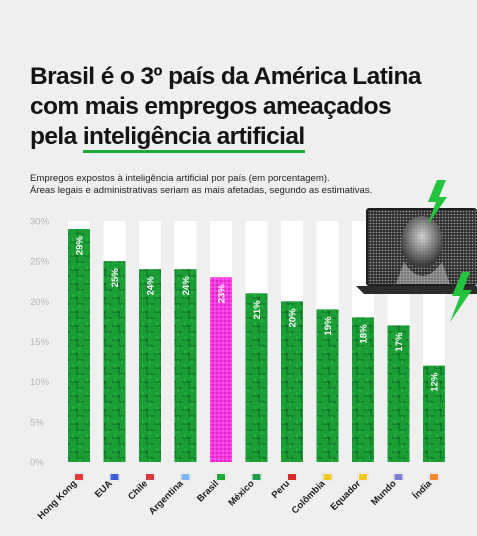 This screenshot has width=477, height=536. Describe the element at coordinates (257, 310) in the screenshot. I see `value-label-mexico: 21%` at that location.